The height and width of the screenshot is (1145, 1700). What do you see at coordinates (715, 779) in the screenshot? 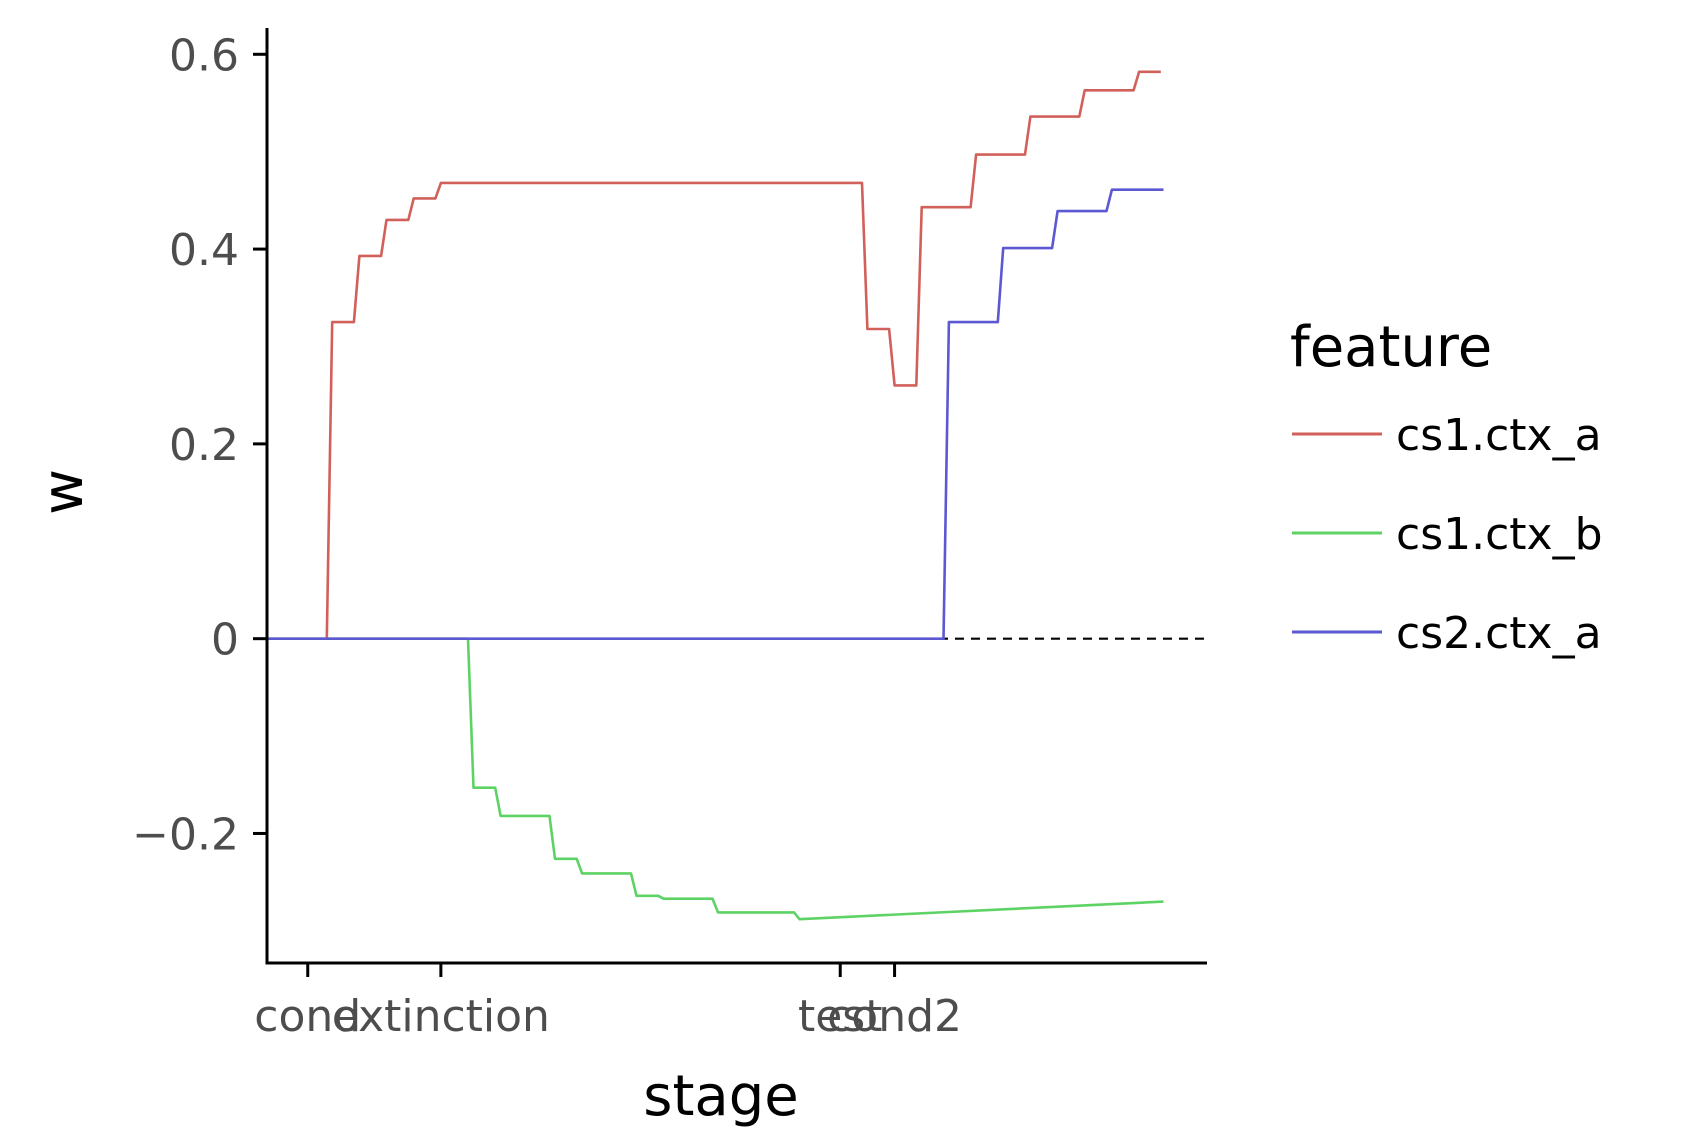
I see `series-line-cs1-ctx-b` at bounding box center [715, 779].